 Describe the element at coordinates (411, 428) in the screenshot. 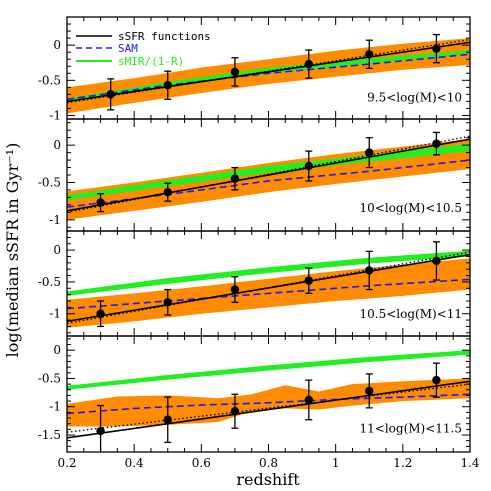

I see `panel-mass-label: 11<log(M)<11.5` at that location.